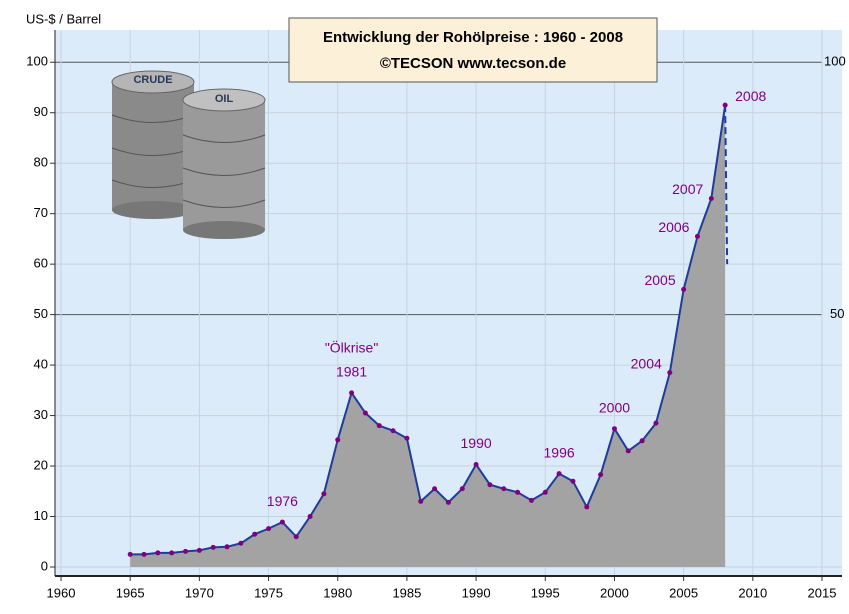 This screenshot has width=849, height=614. I want to click on annotation: 1976, so click(282, 501).